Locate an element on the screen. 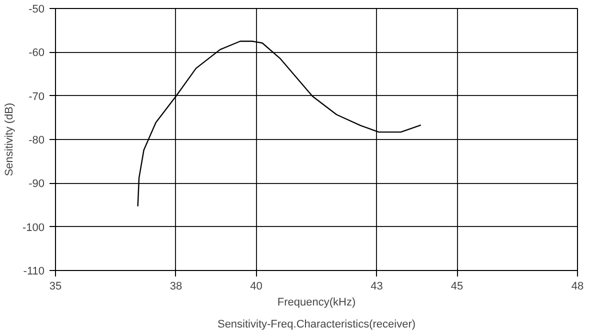 The width and height of the screenshot is (591, 335). x-tick-label: 35 is located at coordinates (55, 286).